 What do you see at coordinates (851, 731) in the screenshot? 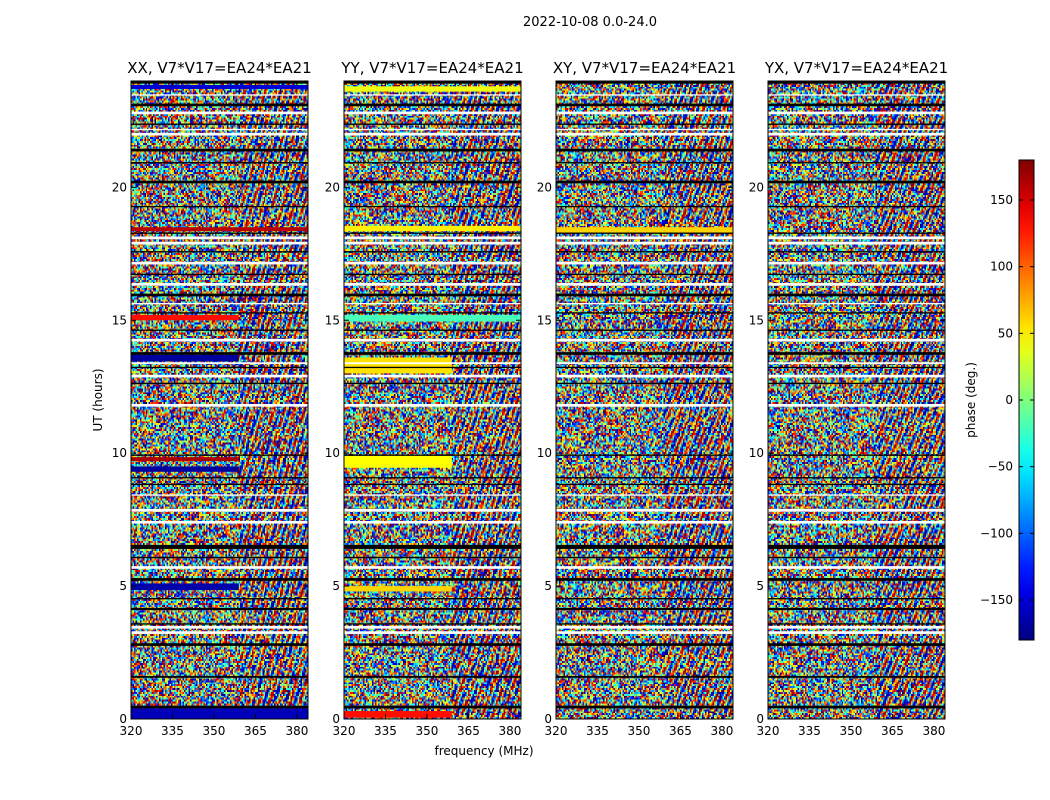
I see `x-tick-label: 350` at bounding box center [851, 731].